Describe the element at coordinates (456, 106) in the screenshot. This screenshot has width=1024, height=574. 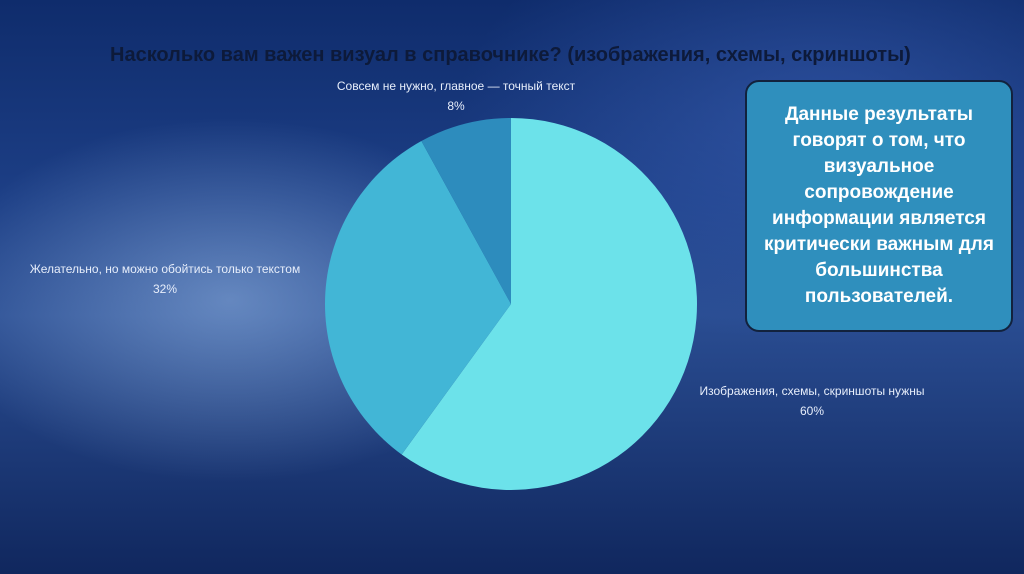
I see `slice-value-label: 8%` at that location.